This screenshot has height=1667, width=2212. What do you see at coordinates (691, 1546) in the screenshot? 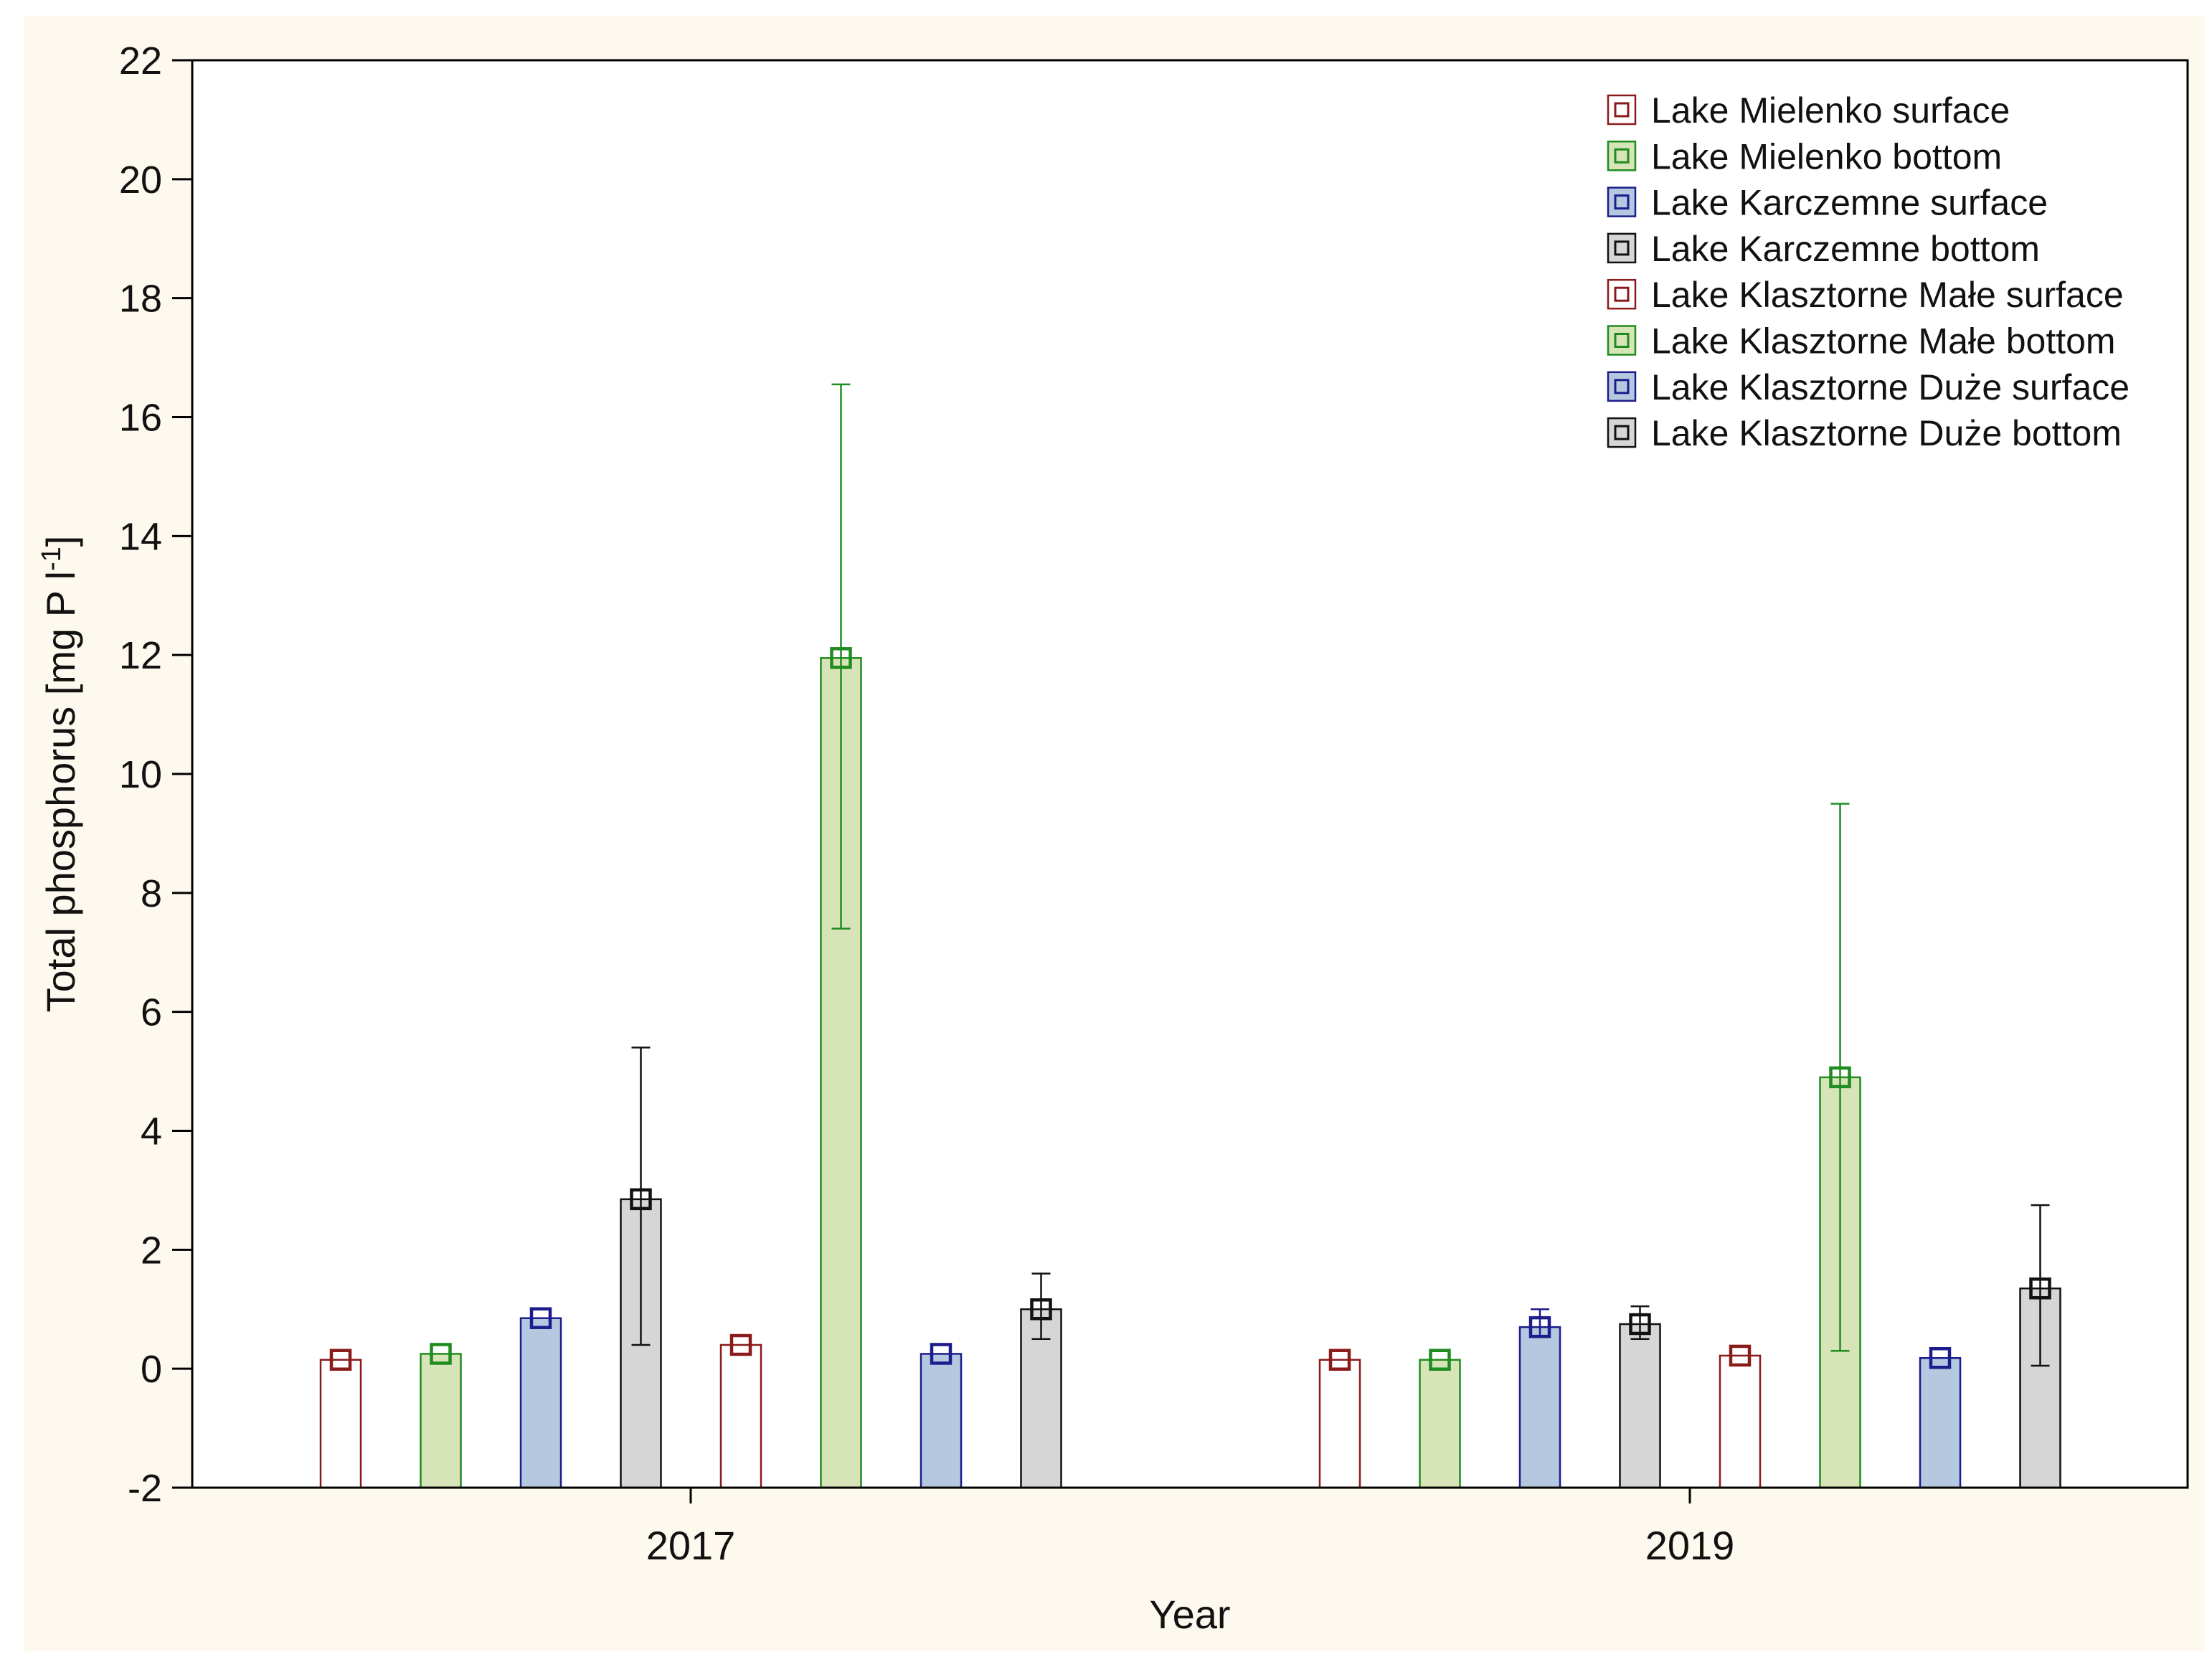
I see `x-tick-label: 2017` at bounding box center [691, 1546].